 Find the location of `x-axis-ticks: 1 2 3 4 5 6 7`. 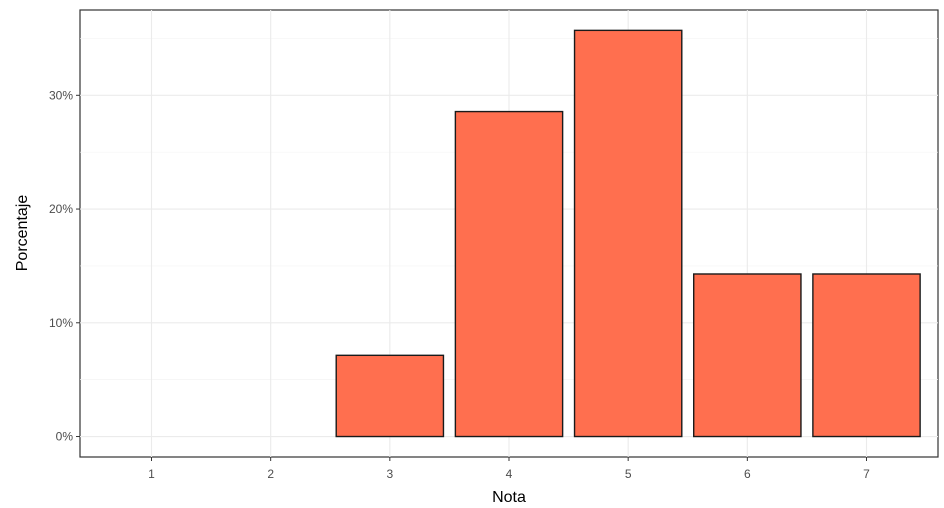

x-axis-ticks: 1 2 3 4 5 6 7 is located at coordinates (509, 469).